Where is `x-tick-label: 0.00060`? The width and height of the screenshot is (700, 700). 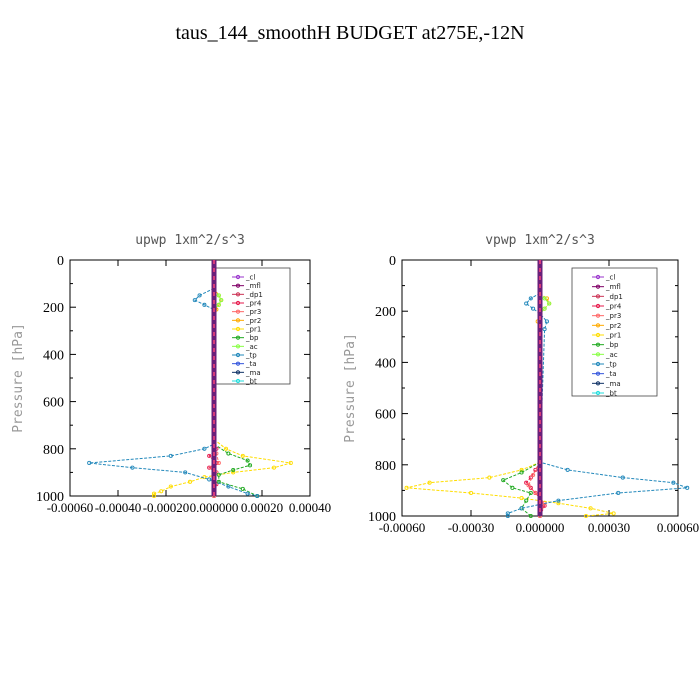
x-tick-label: 0.00060 is located at coordinates (678, 527).